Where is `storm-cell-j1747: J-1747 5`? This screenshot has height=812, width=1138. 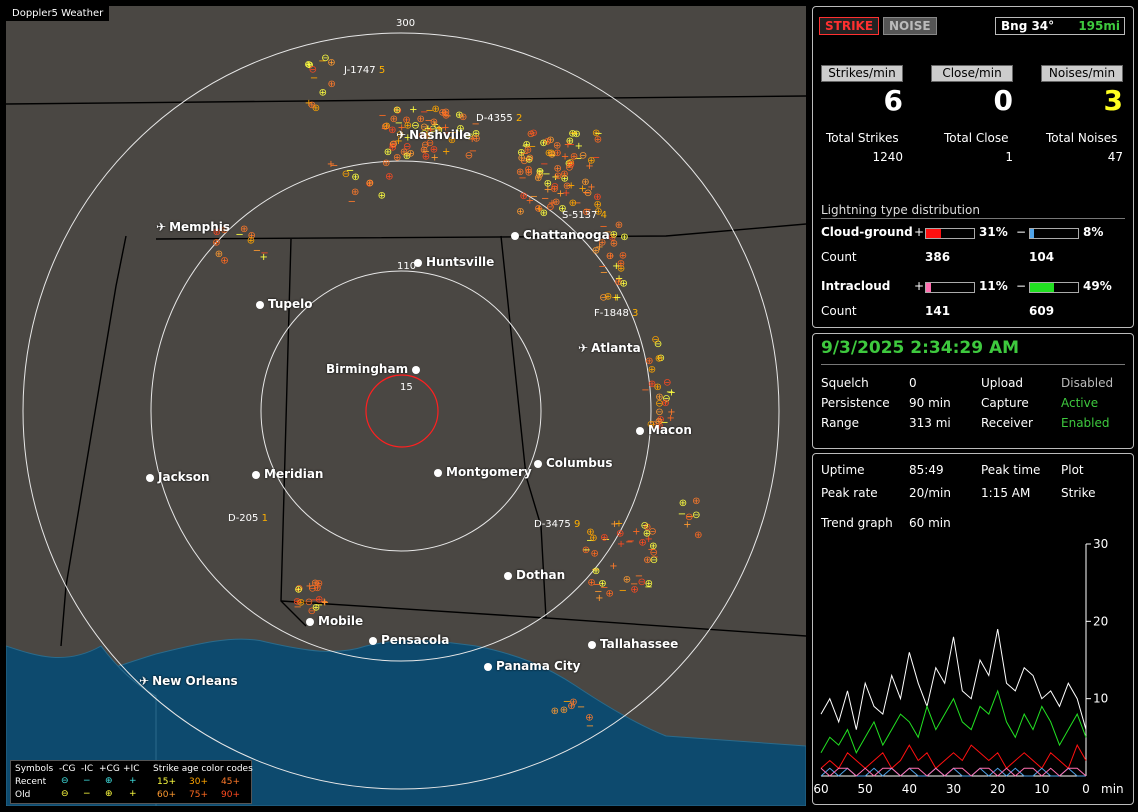
storm-cell-j1747: J-1747 5 is located at coordinates (365, 70).